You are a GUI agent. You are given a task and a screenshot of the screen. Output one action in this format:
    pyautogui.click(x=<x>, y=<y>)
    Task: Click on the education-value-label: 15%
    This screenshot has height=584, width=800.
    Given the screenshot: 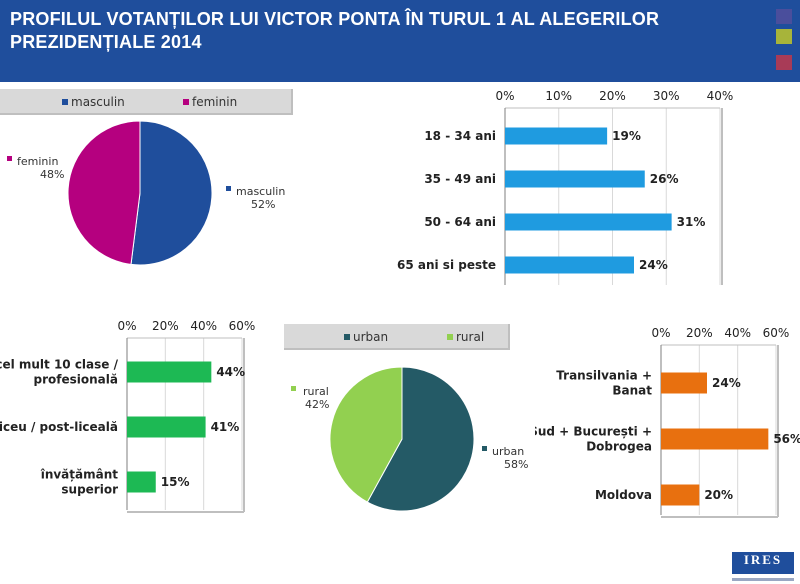 What is the action you would take?
    pyautogui.click(x=175, y=482)
    